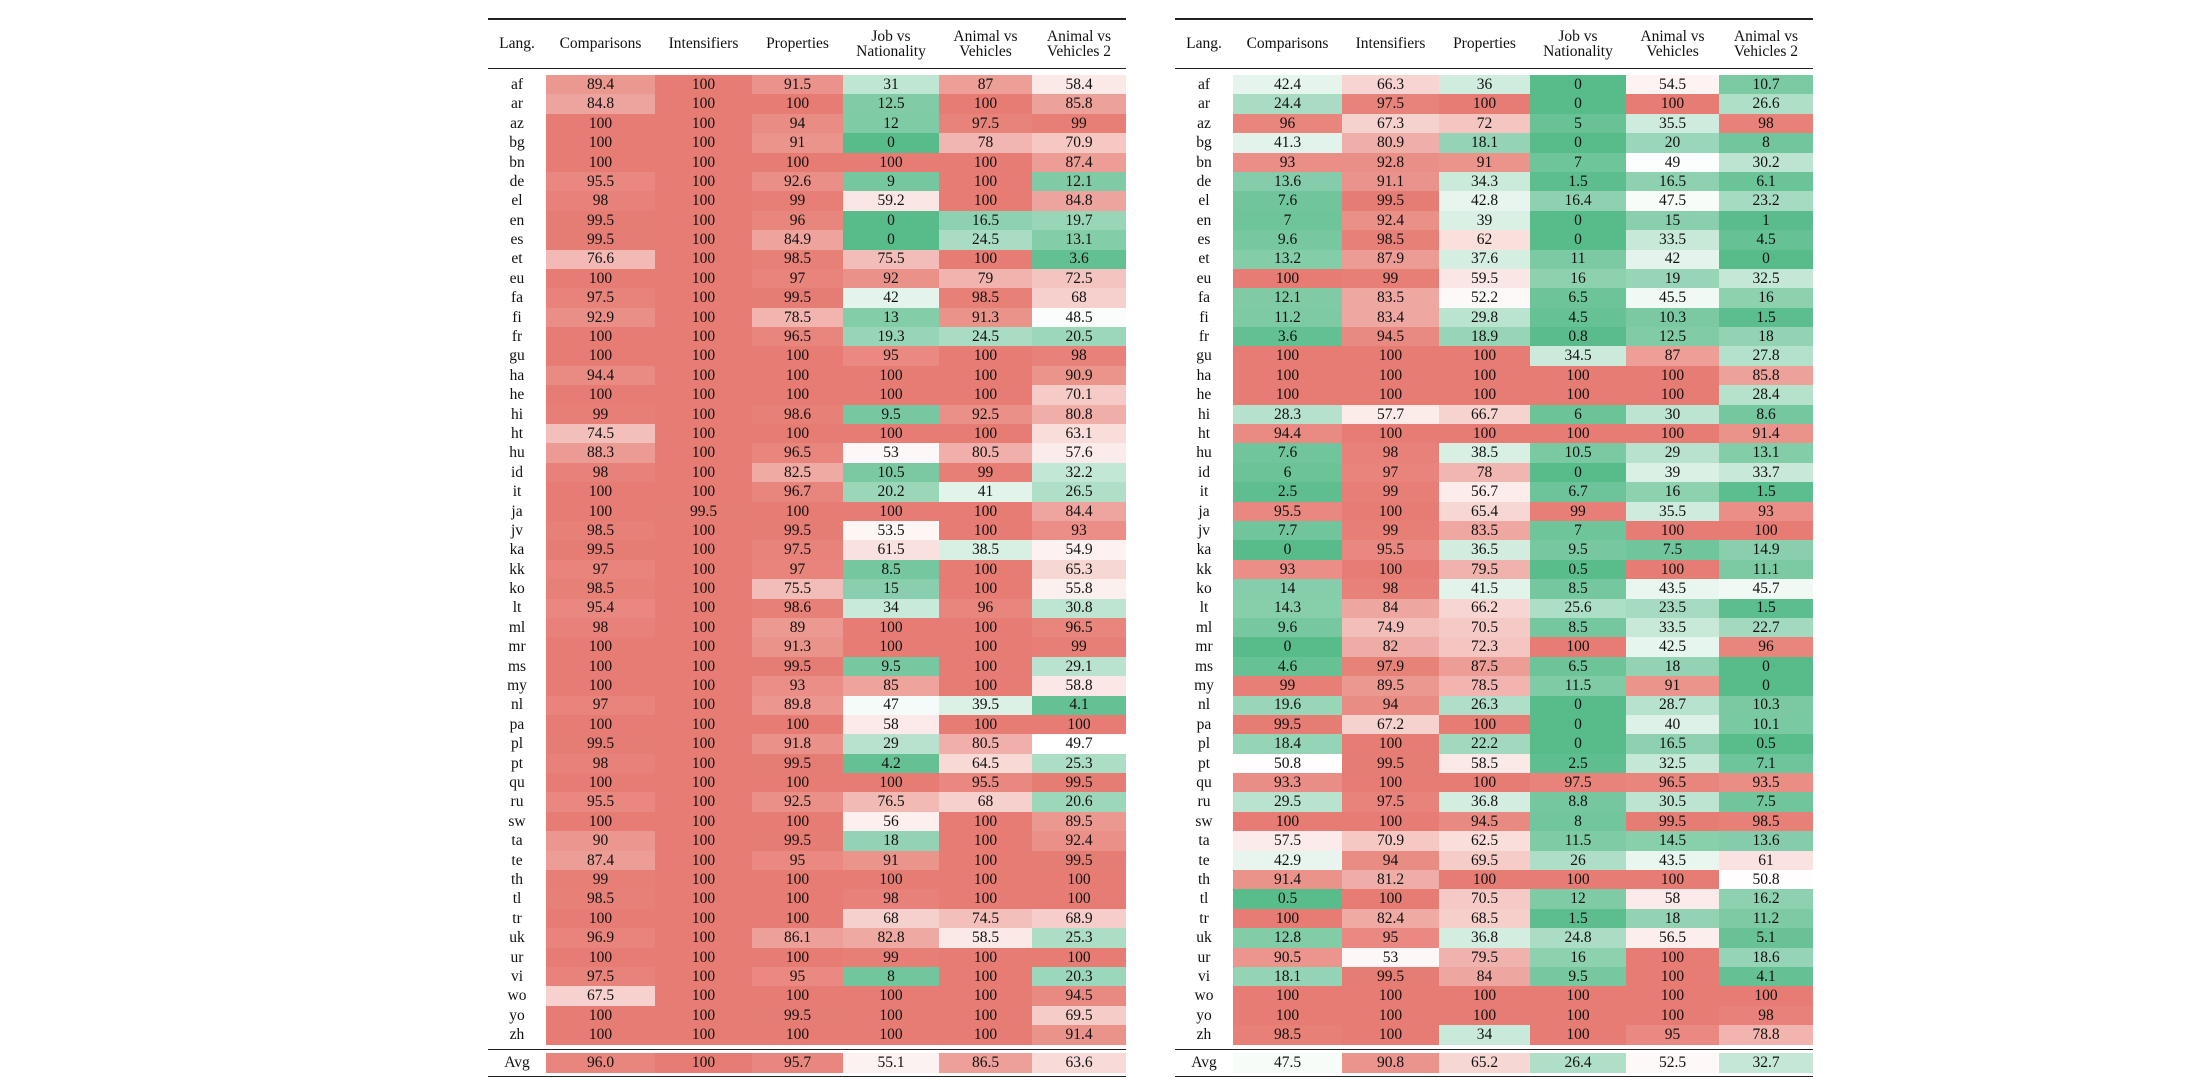 The height and width of the screenshot is (1087, 2197). I want to click on heat-cell-job-vs-nationality: 9.5, so click(891, 414).